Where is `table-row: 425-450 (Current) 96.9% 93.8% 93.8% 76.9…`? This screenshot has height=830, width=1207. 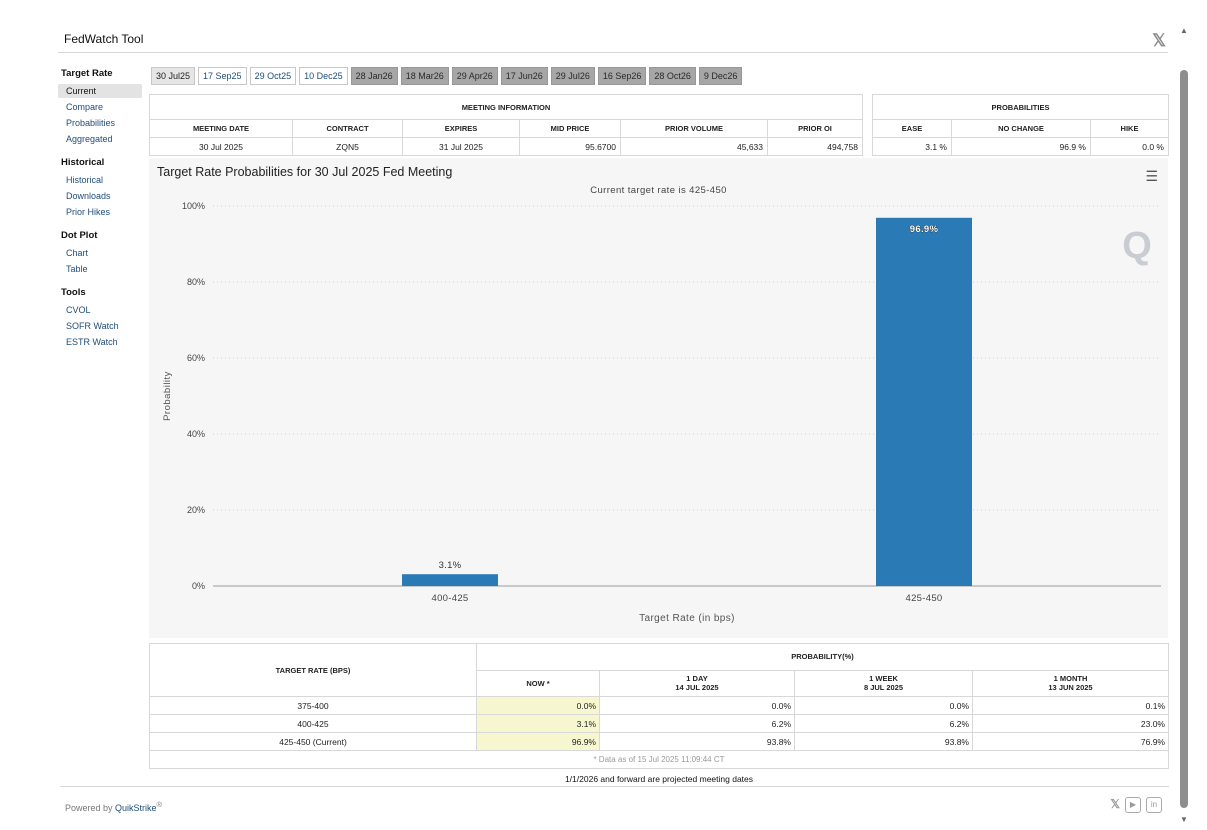
table-row: 425-450 (Current) 96.9% 93.8% 93.8% 76.9… is located at coordinates (659, 741).